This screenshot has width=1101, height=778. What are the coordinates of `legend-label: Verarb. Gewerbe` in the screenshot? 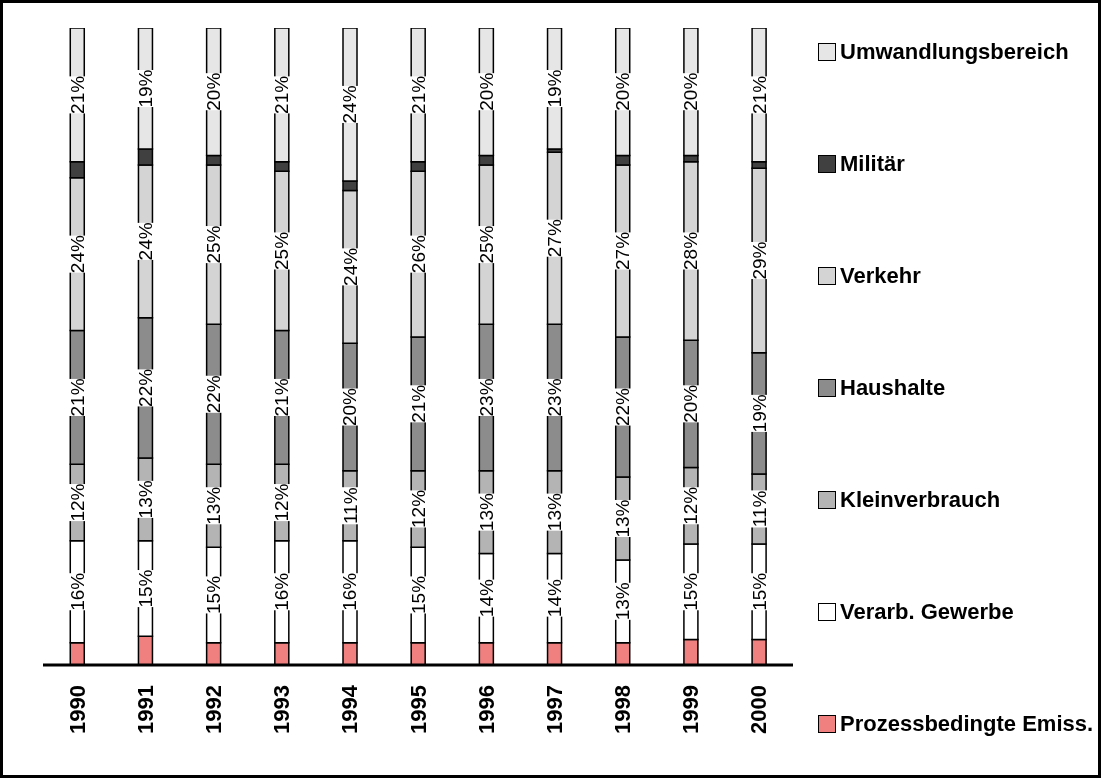 It's located at (927, 612).